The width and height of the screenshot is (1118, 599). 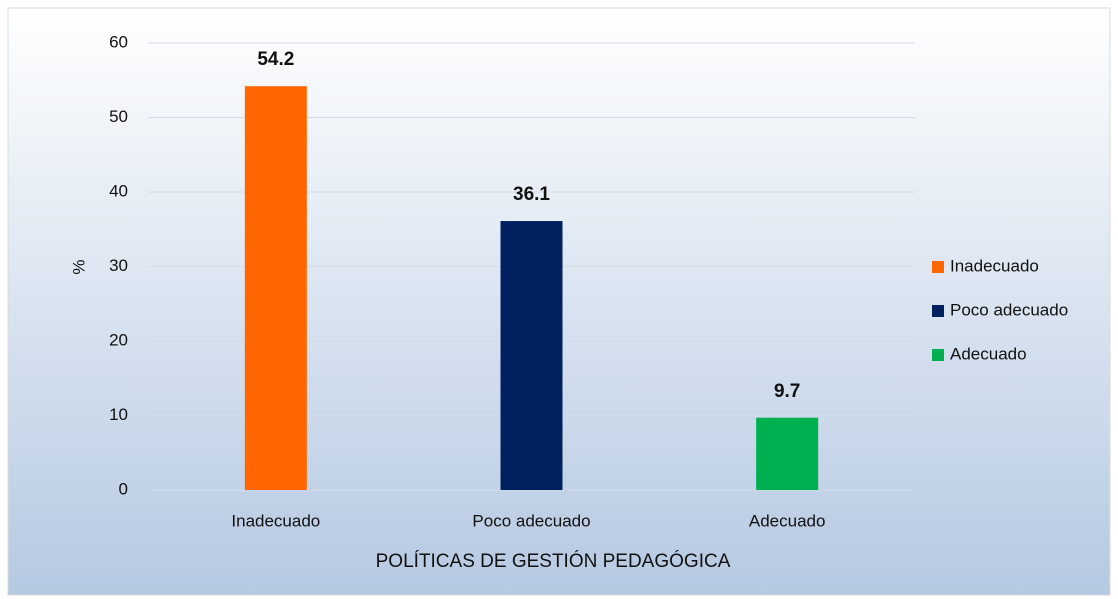 What do you see at coordinates (1009, 309) in the screenshot?
I see `legend-label: Poco adecuado` at bounding box center [1009, 309].